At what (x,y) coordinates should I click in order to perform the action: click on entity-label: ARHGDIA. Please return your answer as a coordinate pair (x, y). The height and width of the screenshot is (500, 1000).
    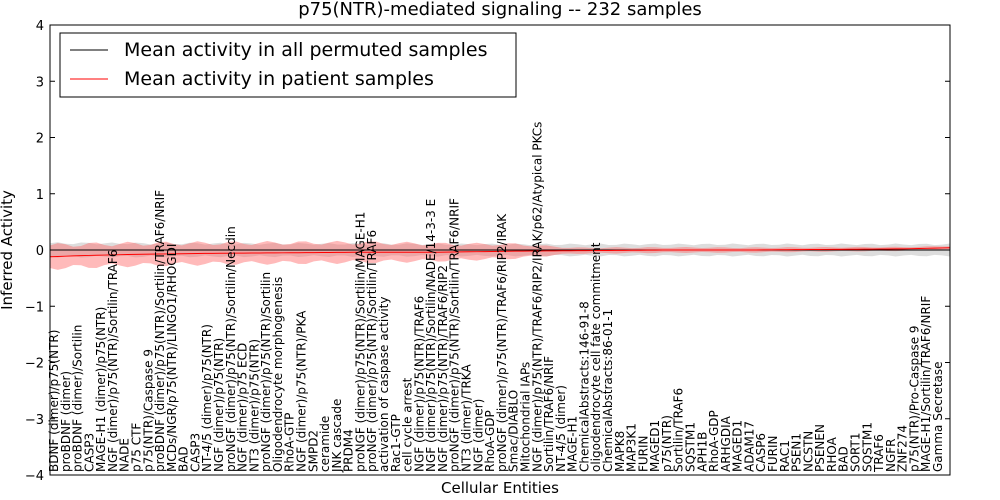
    Looking at the image, I should click on (726, 443).